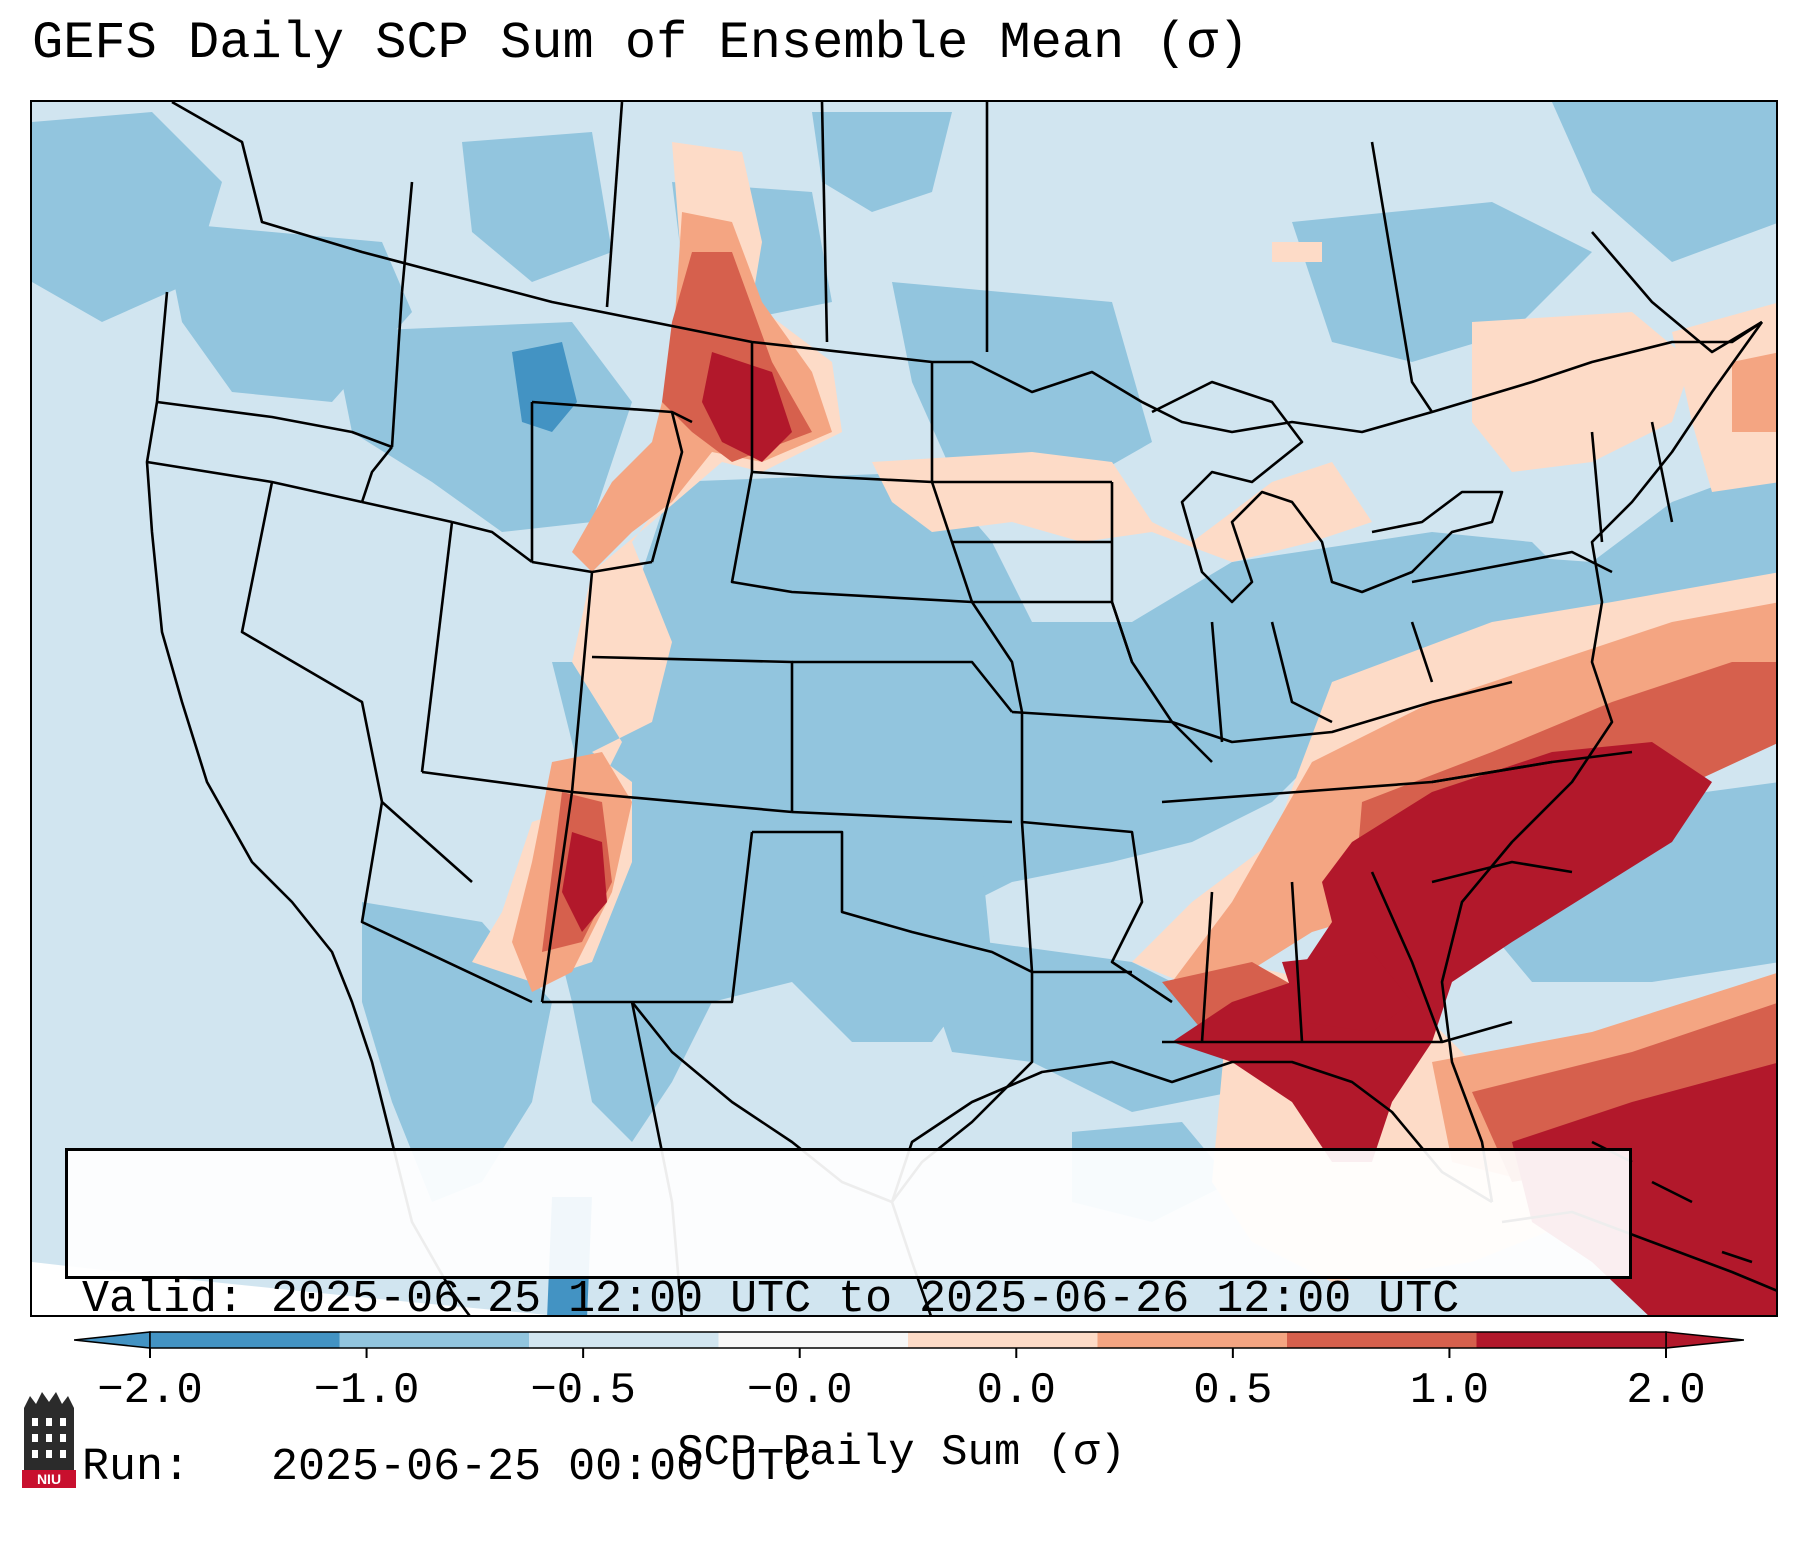 This screenshot has height=1552, width=1803. What do you see at coordinates (1016, 1391) in the screenshot?
I see `colorbar-tick-label: 0.0` at bounding box center [1016, 1391].